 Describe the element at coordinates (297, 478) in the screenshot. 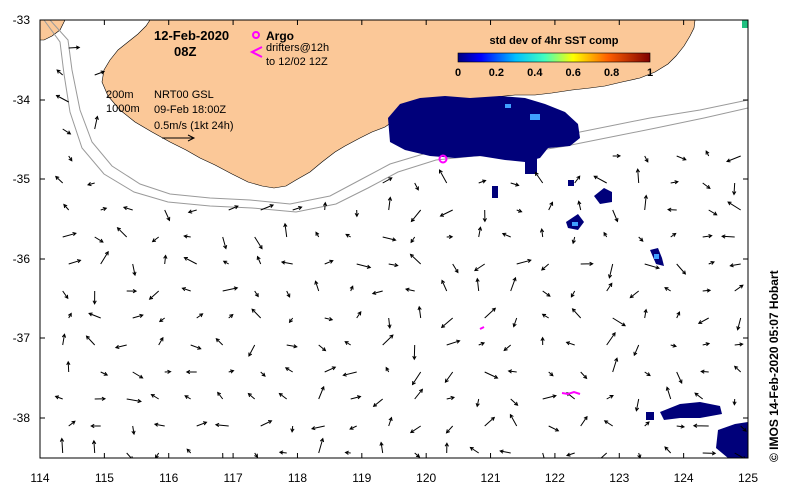

I see `x-tick-label: 118` at that location.